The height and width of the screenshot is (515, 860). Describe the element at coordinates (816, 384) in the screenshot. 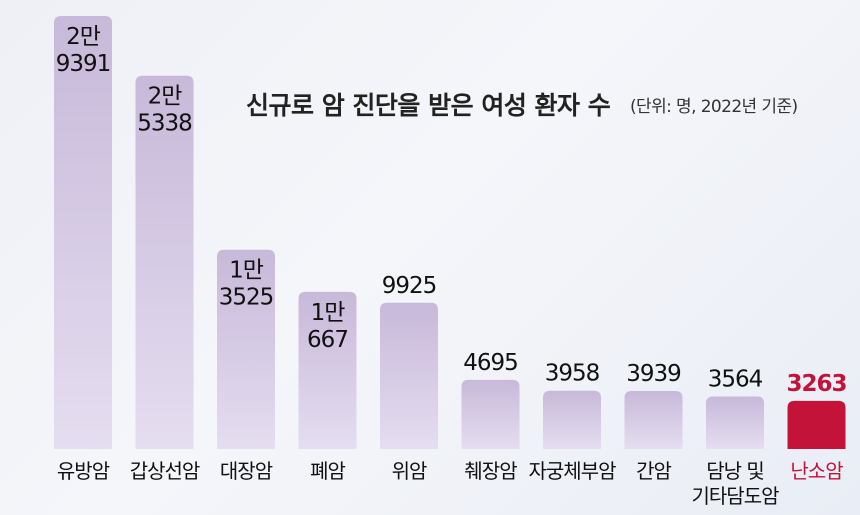

I see `value-label: 3263` at that location.